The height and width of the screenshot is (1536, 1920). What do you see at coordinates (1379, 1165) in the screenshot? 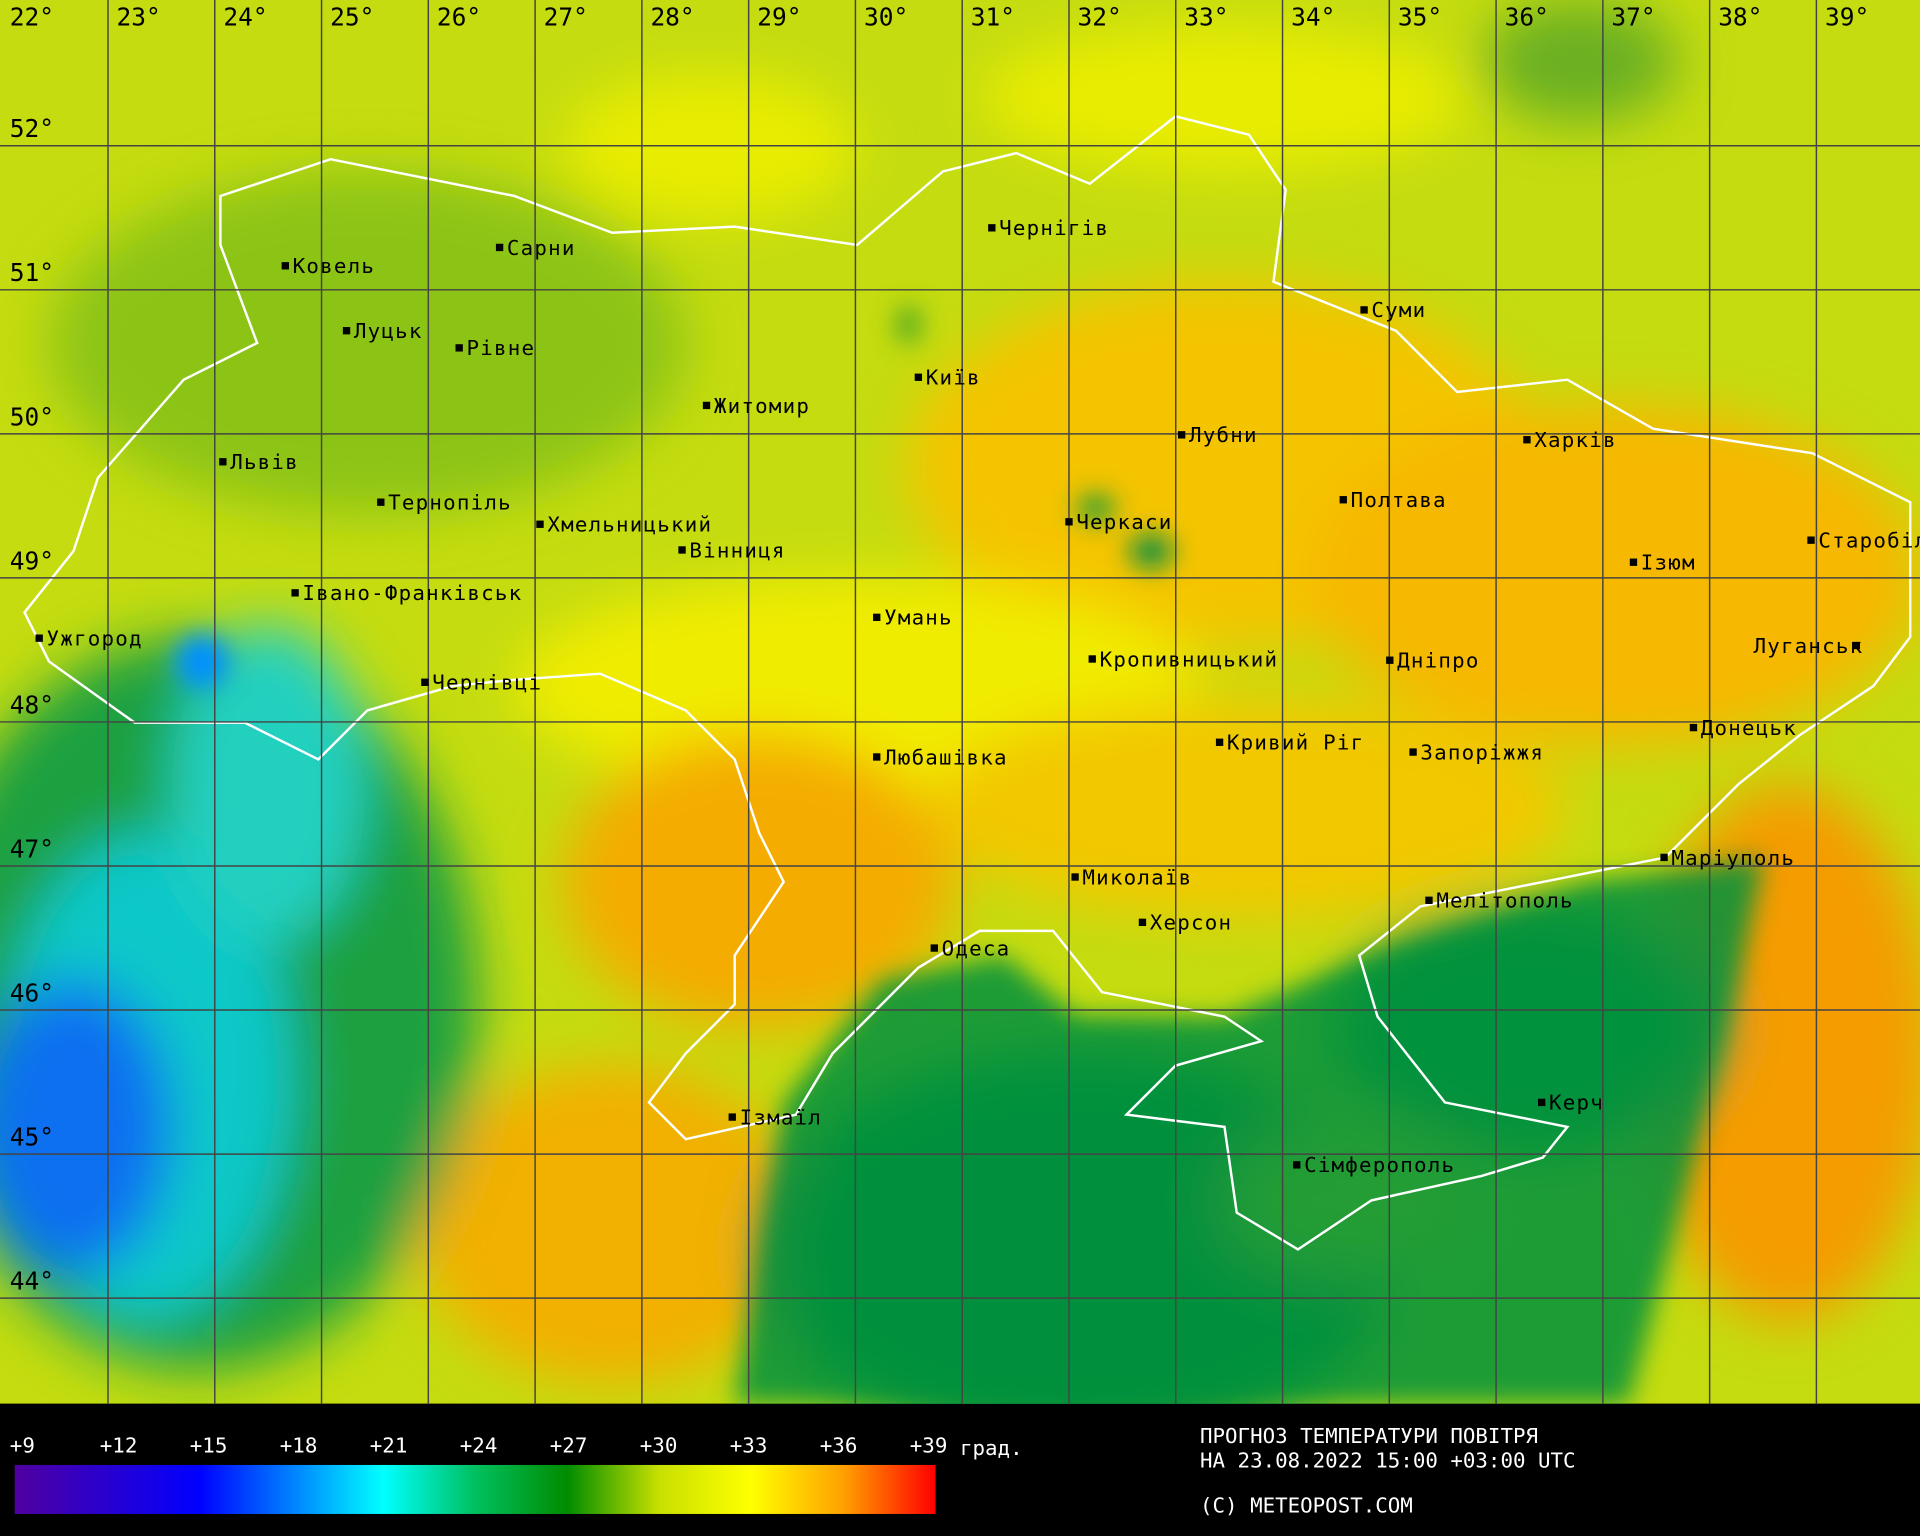
I see `city-label: Сімферополь` at bounding box center [1379, 1165].